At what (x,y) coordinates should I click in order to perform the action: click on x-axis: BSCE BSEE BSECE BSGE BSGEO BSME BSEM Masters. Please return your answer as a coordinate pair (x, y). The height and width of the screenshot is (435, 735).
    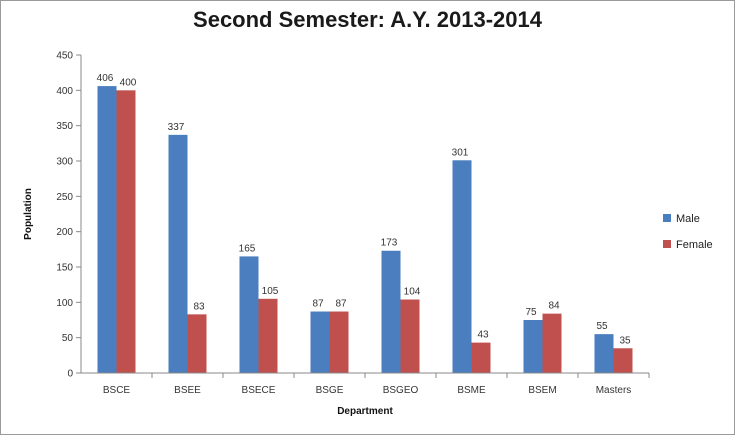
    Looking at the image, I should click on (365, 384).